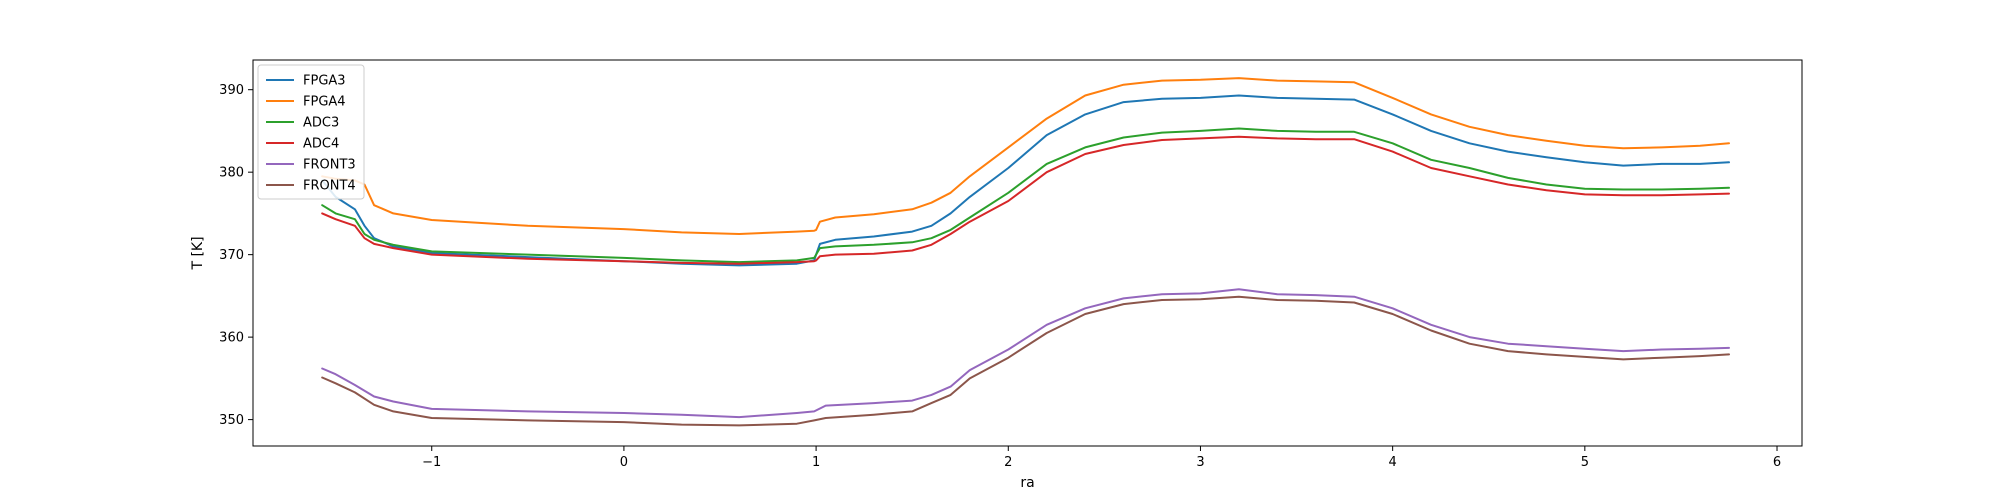 This screenshot has height=500, width=2000. I want to click on legend: FPGA3 FPGA4 ADC3 ADC4 FRONT3 FRONT4, so click(311, 132).